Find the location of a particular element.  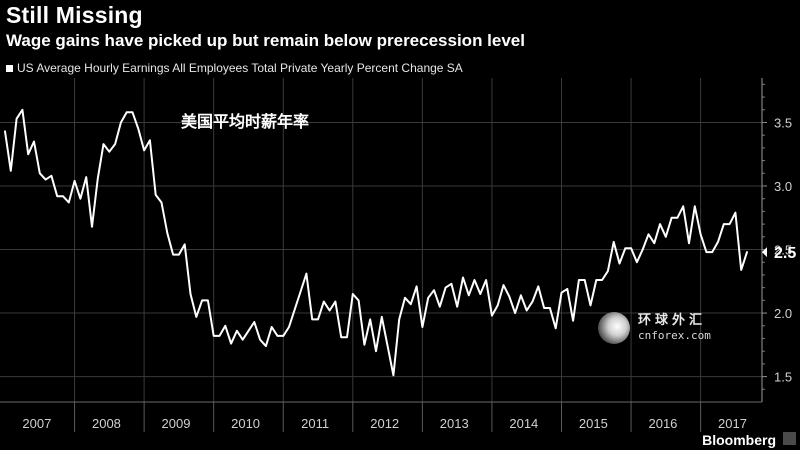

x-tick-label: 2011 is located at coordinates (315, 423).